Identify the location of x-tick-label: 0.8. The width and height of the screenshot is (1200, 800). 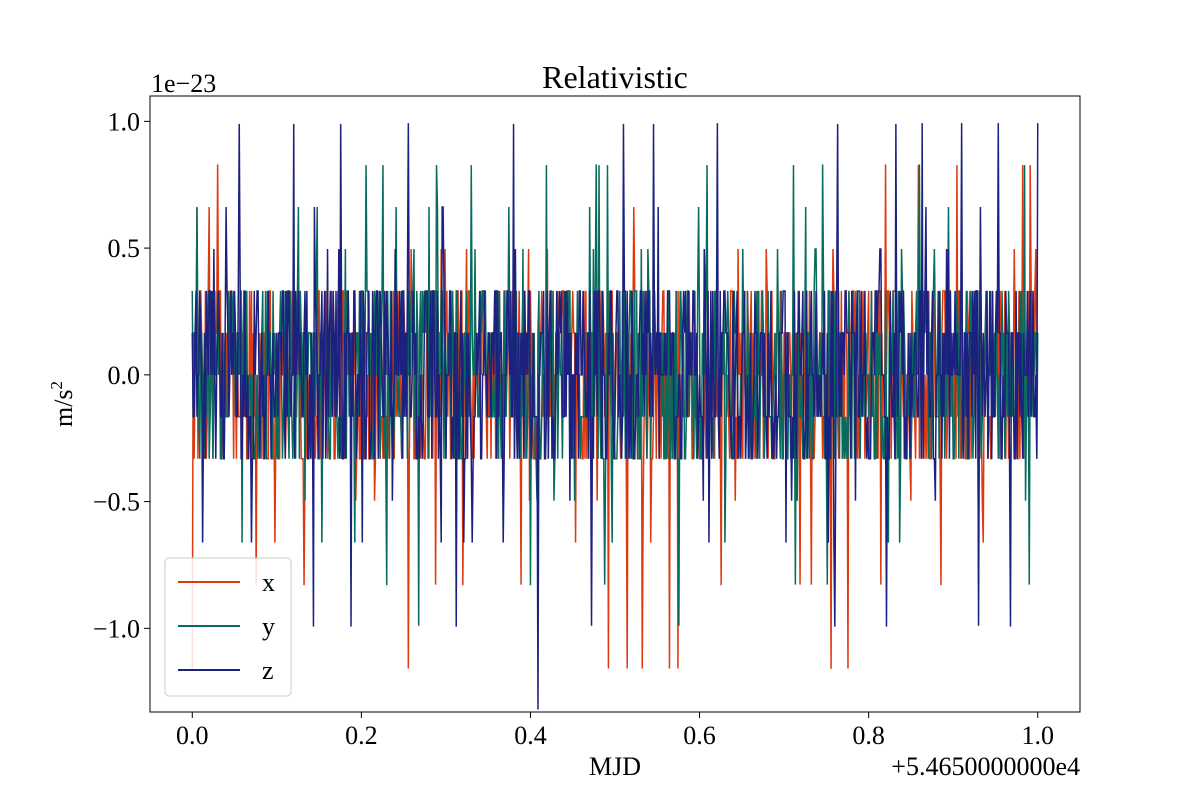
(868, 735).